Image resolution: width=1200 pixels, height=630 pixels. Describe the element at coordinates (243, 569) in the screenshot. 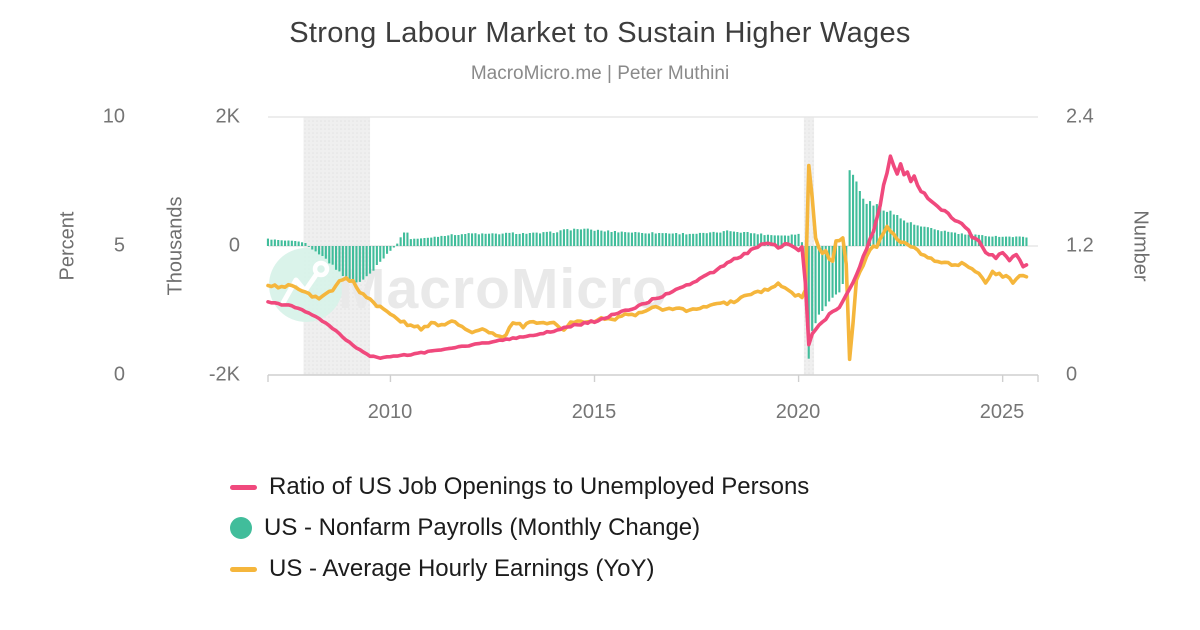

I see `earnings-line-swatch` at that location.